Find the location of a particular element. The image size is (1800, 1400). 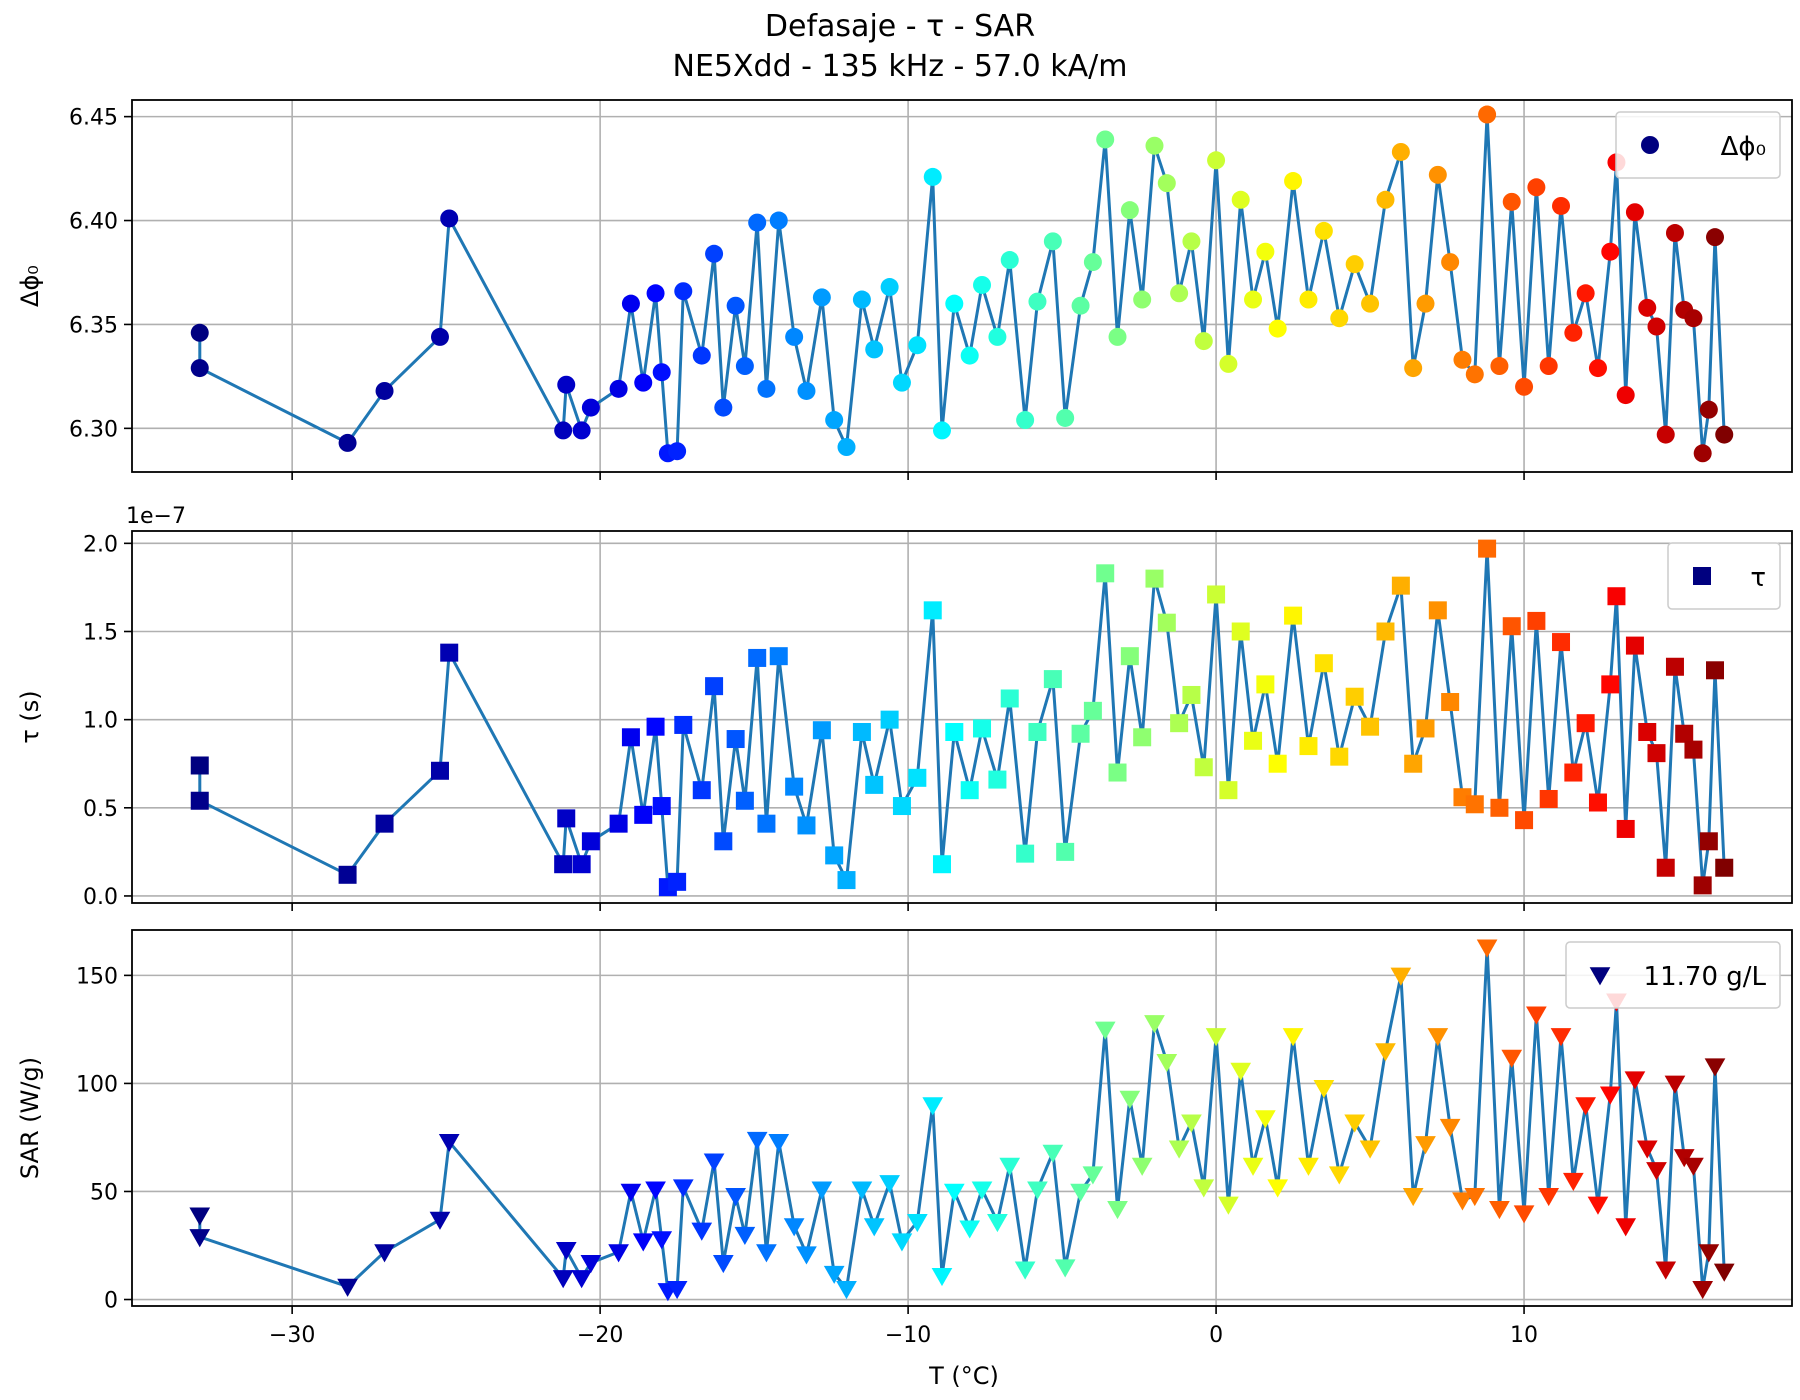

y-tick-label: 6.45 is located at coordinates (93, 118).